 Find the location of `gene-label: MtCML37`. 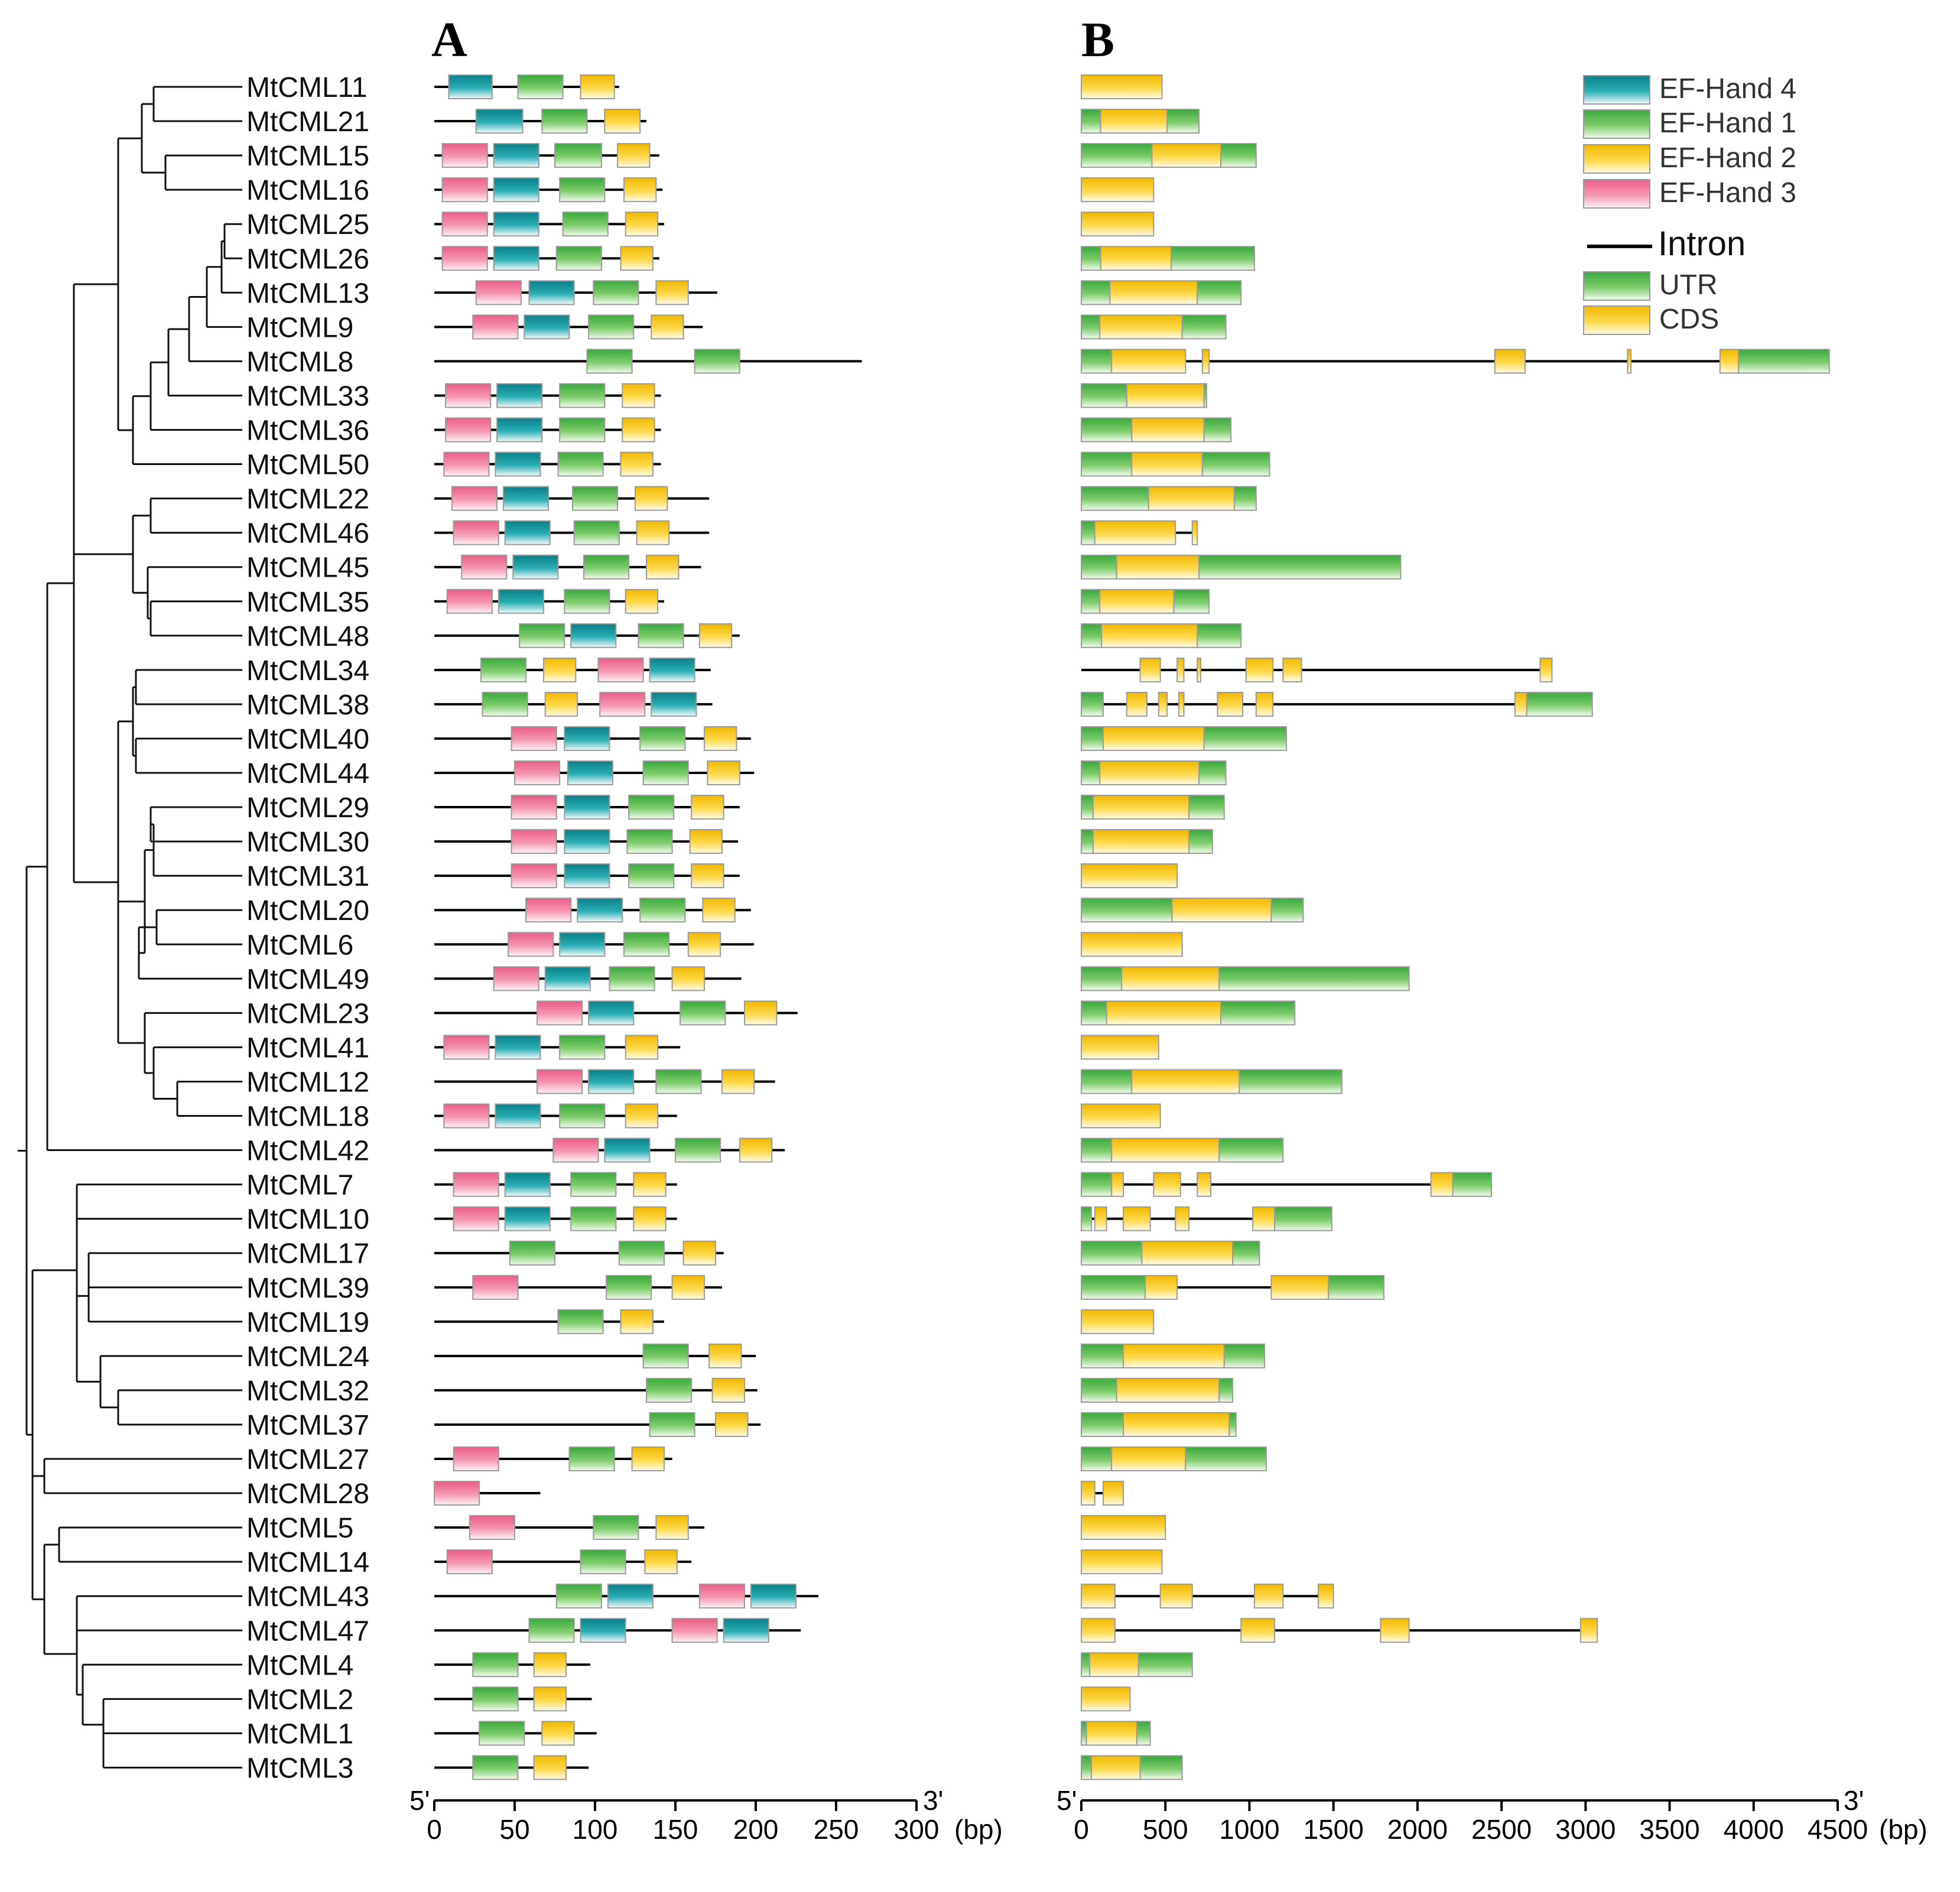

gene-label: MtCML37 is located at coordinates (307, 1425).